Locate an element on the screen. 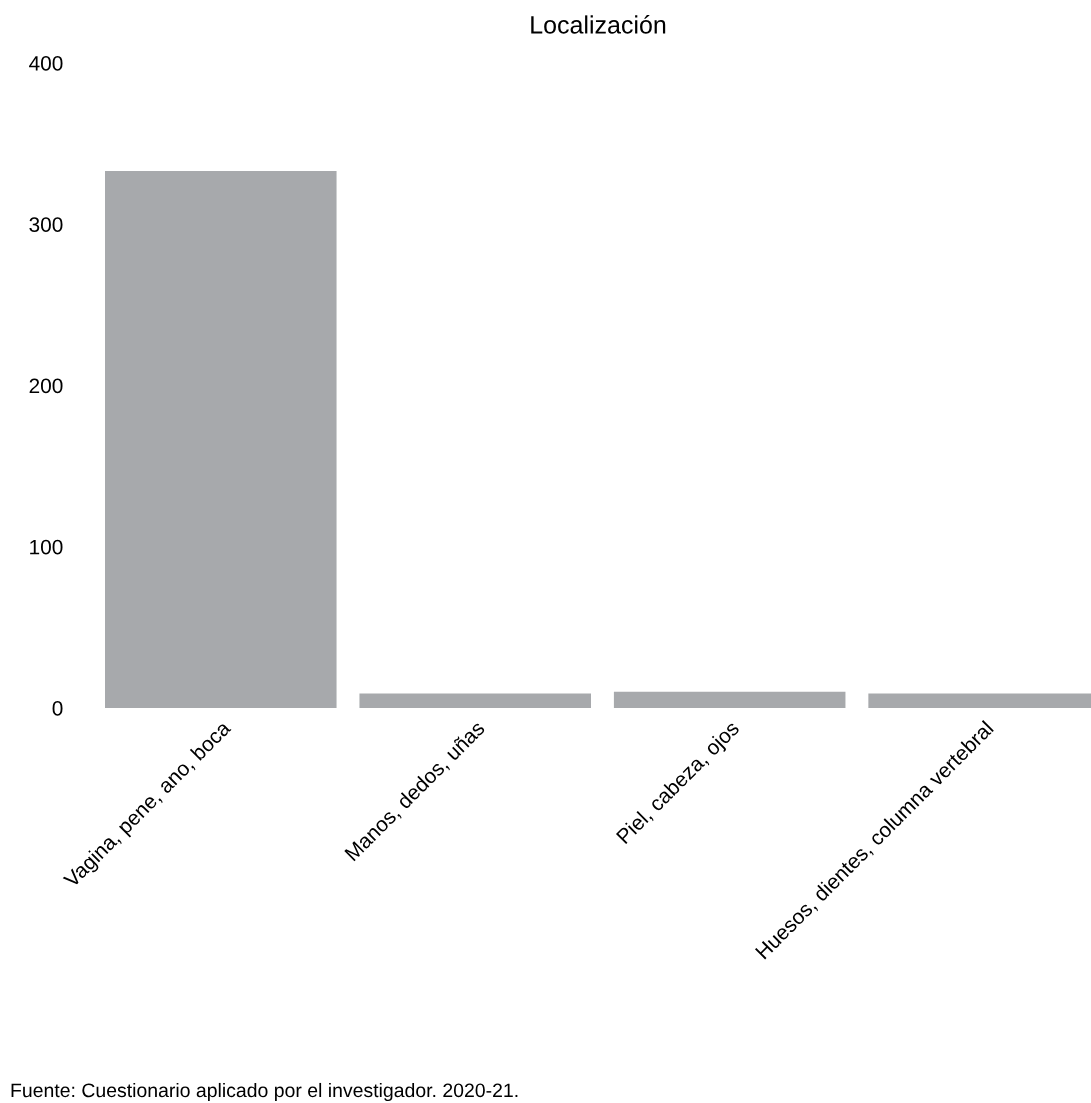 This screenshot has height=1103, width=1091. y-tick-label: 100 is located at coordinates (46, 547).